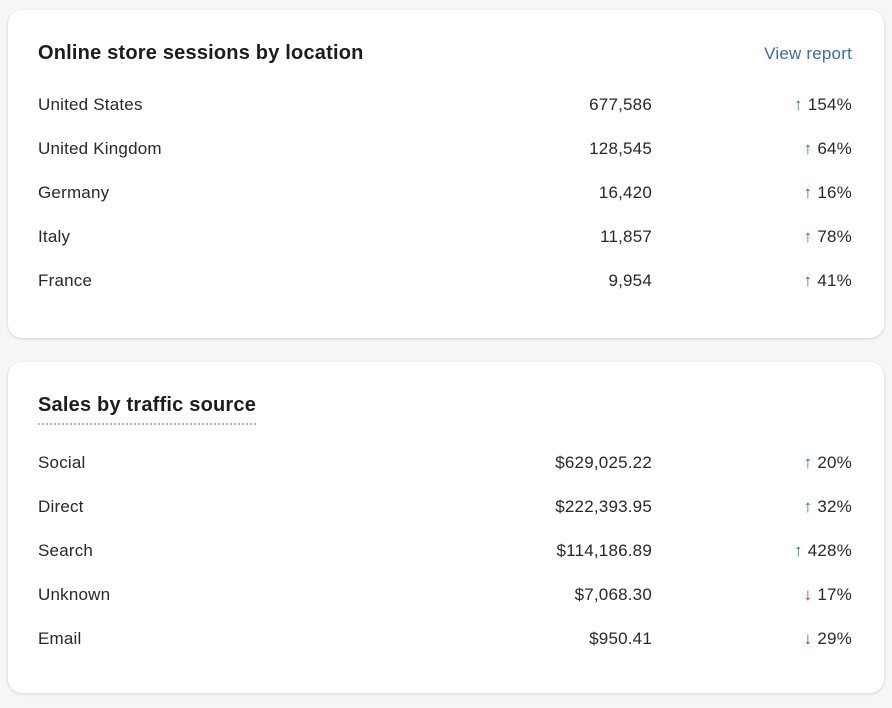 The image size is (892, 708). Describe the element at coordinates (66, 550) in the screenshot. I see `traffic-source-label: Search` at that location.